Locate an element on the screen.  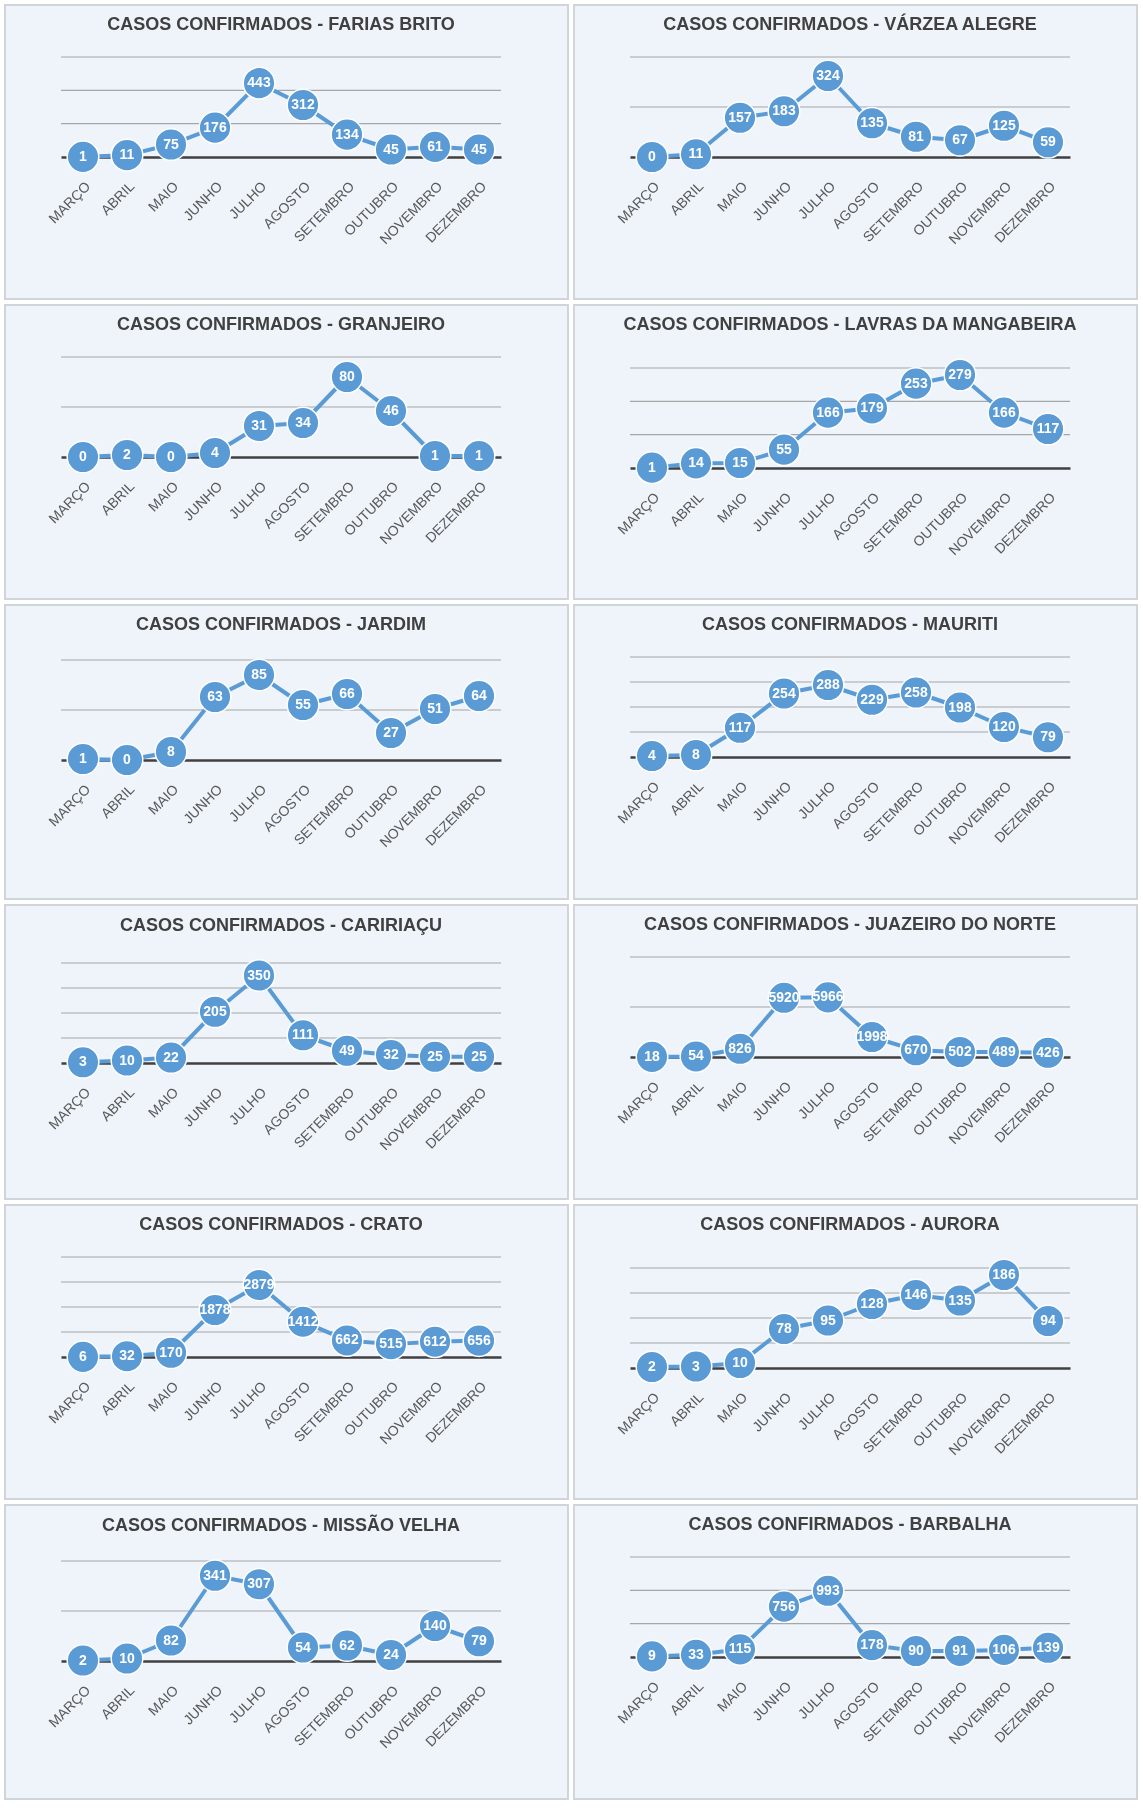
data-label: 670 is located at coordinates (916, 1049).